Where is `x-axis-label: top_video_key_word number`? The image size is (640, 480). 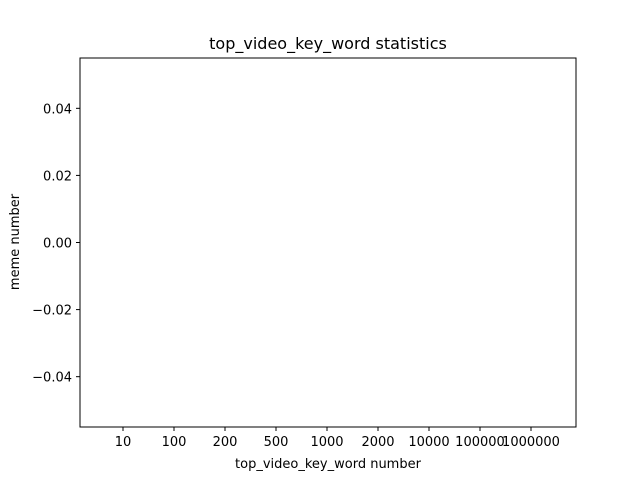 x-axis-label: top_video_key_word number is located at coordinates (328, 464).